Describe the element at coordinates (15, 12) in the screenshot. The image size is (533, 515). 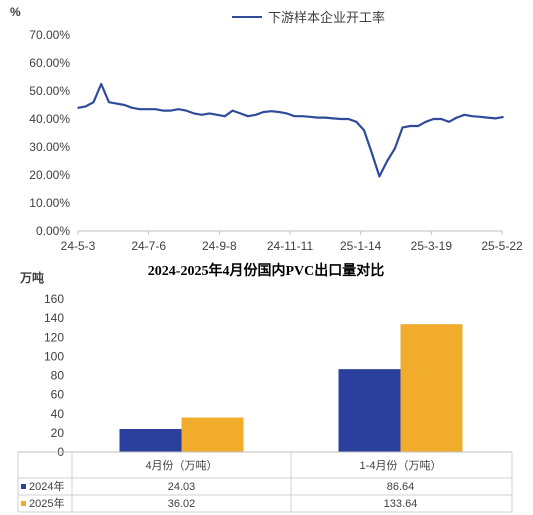
I see `line-y-unit: %` at that location.